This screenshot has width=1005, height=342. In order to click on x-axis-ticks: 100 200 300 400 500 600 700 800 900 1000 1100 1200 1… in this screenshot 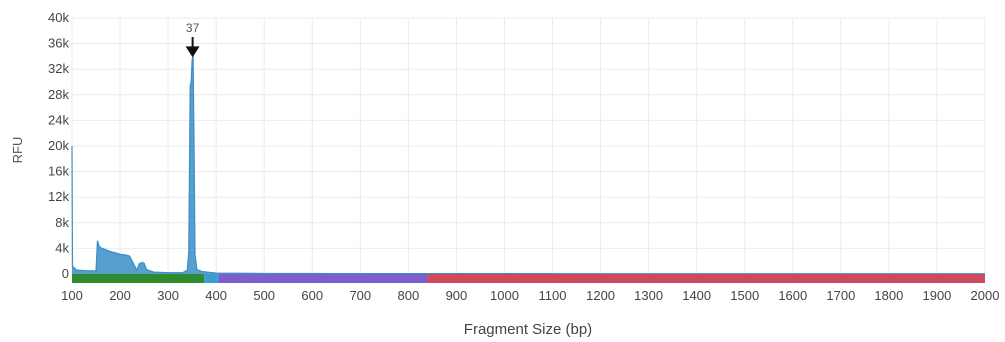, I will do `click(530, 295)`.